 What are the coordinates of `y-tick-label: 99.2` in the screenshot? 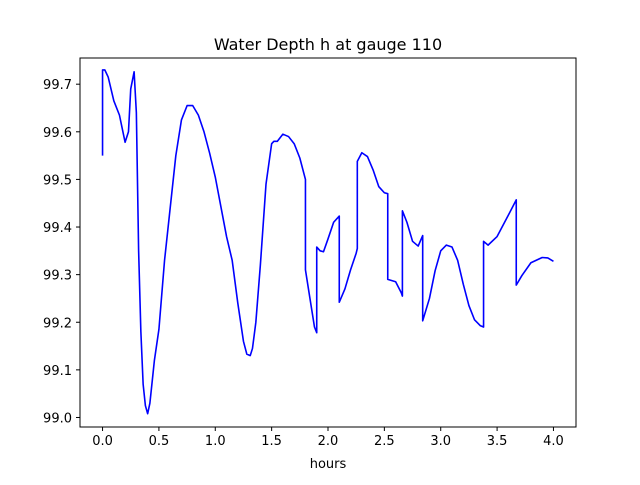 It's located at (57, 323).